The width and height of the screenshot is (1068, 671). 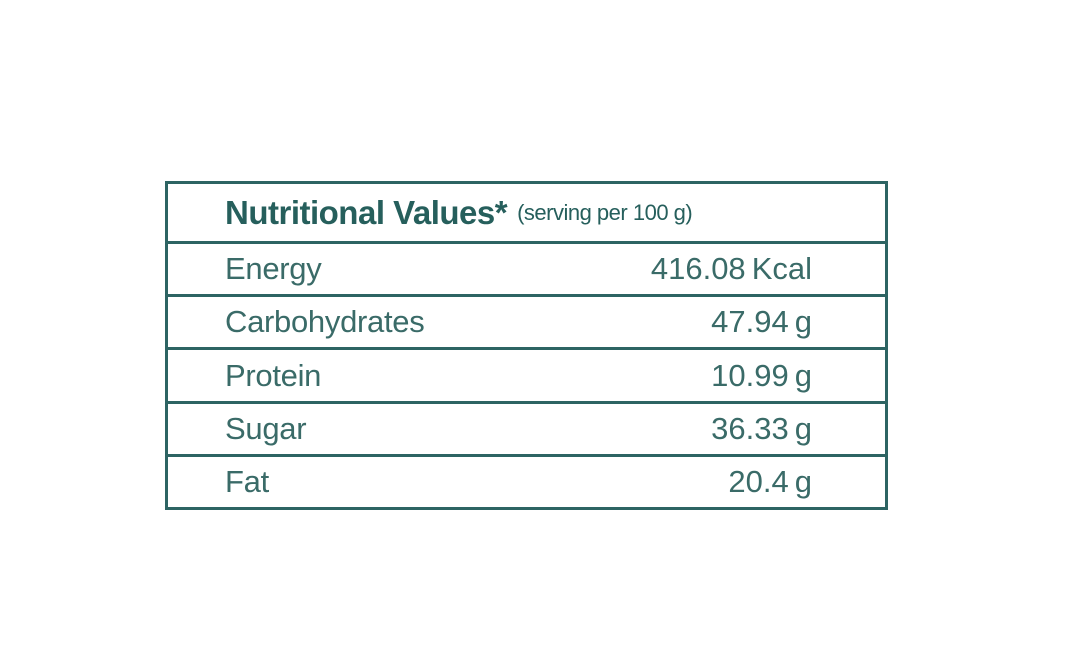 What do you see at coordinates (750, 322) in the screenshot?
I see `value-number: 47.94` at bounding box center [750, 322].